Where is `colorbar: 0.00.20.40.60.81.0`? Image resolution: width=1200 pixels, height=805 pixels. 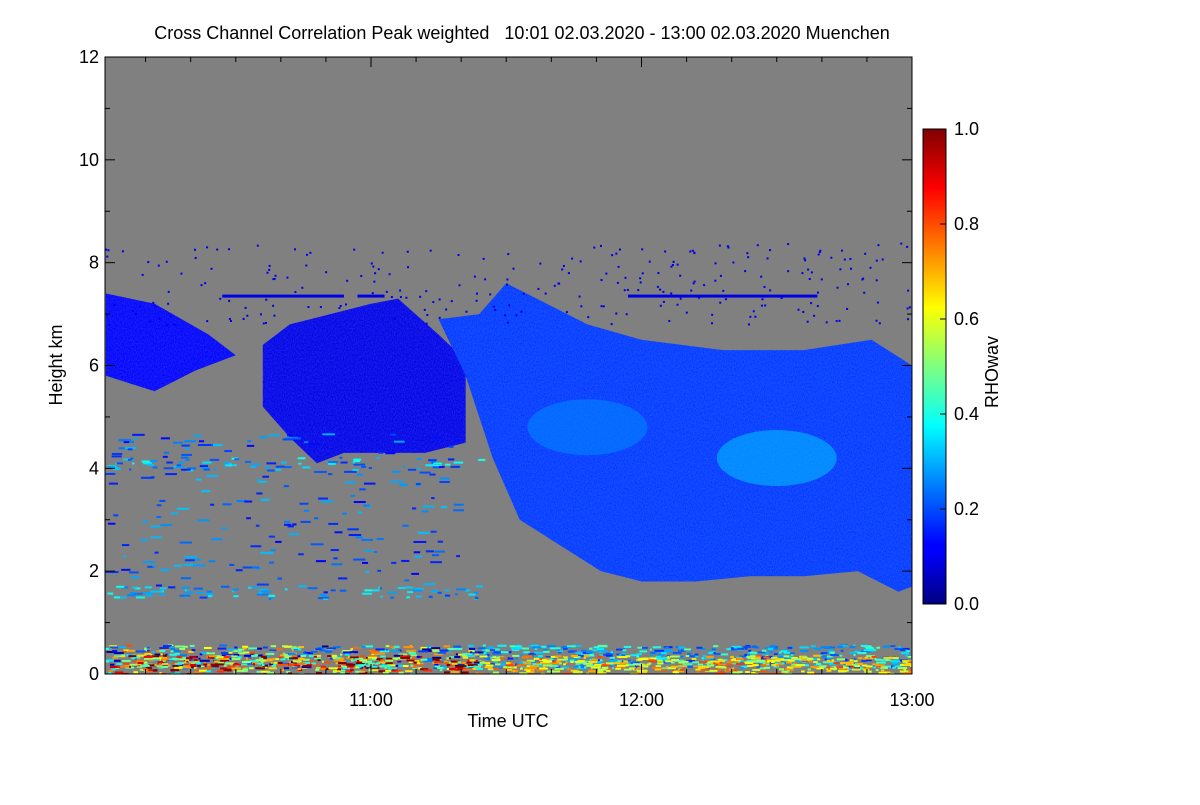
colorbar: 0.00.20.40.60.81.0 is located at coordinates (950, 366).